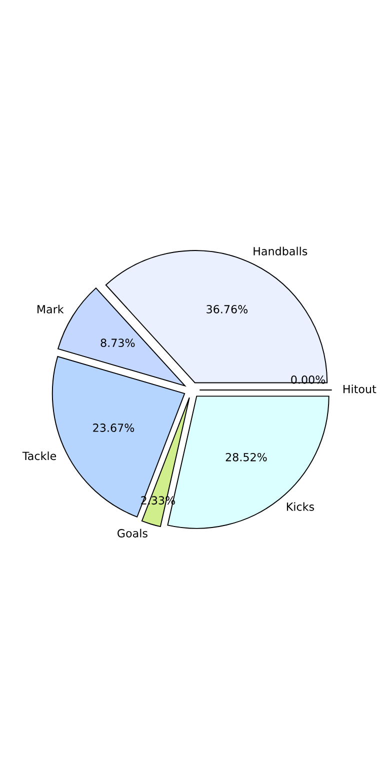 The width and height of the screenshot is (390, 780). I want to click on slice-label: Handballs, so click(281, 251).